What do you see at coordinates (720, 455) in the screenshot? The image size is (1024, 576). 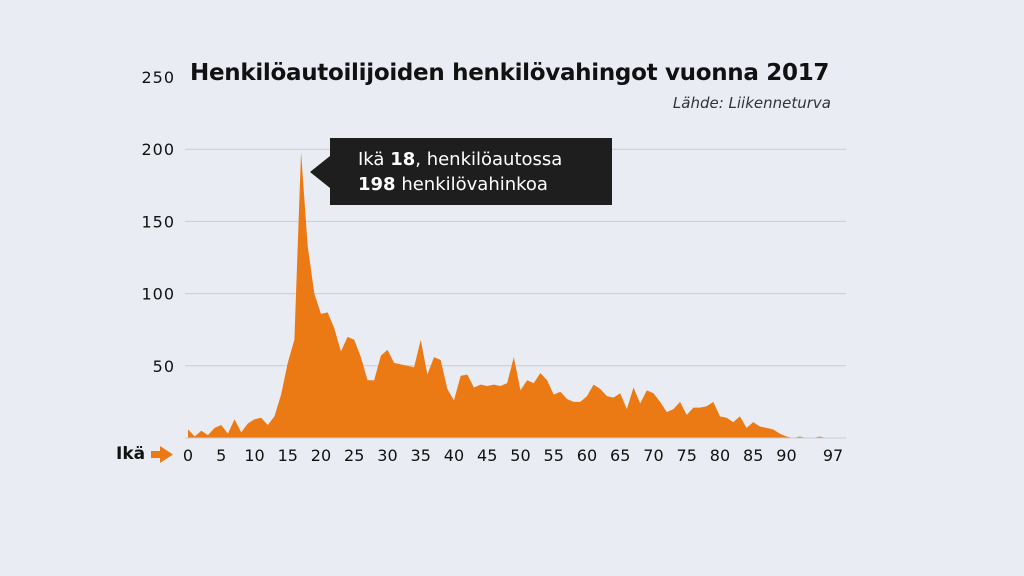 I see `x-tick-label-80: 80` at bounding box center [720, 455].